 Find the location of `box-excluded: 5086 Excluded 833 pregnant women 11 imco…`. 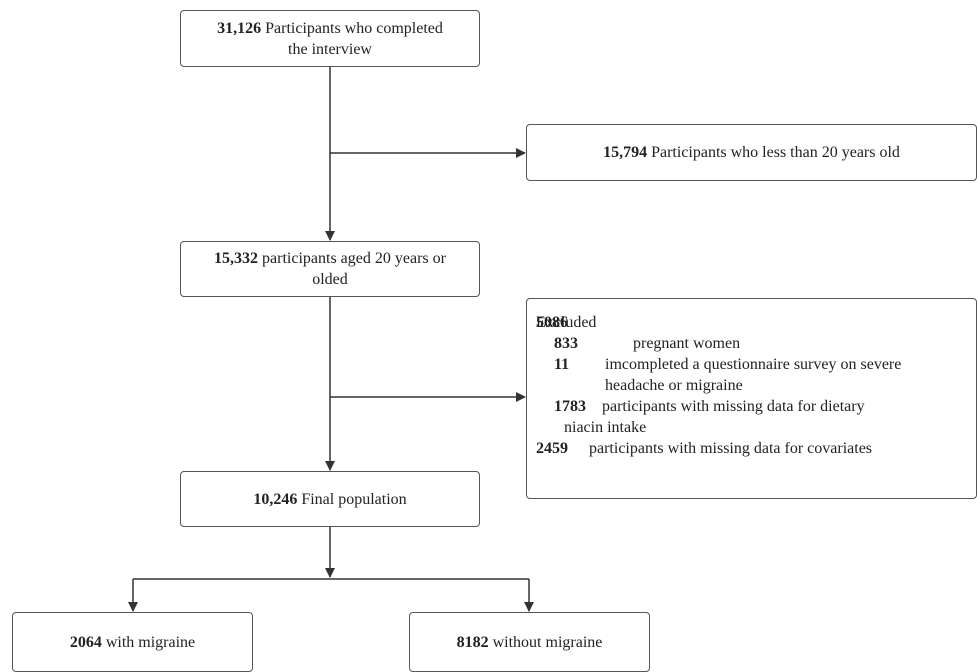

box-excluded: 5086 Excluded 833 pregnant women 11 imco… is located at coordinates (751, 398).